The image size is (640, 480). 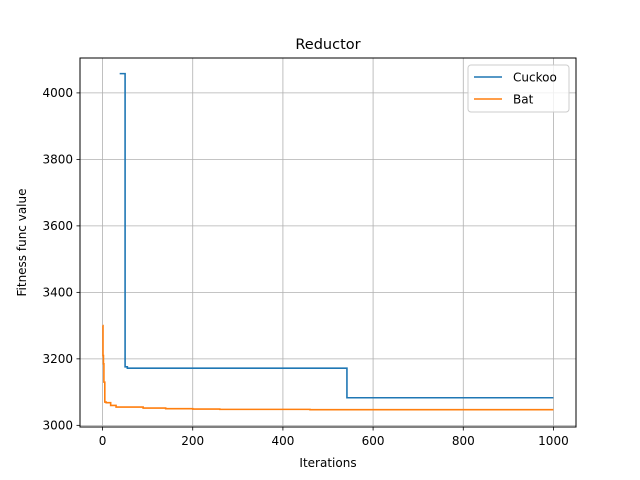 What do you see at coordinates (282, 441) in the screenshot?
I see `x-tick-label: 400` at bounding box center [282, 441].